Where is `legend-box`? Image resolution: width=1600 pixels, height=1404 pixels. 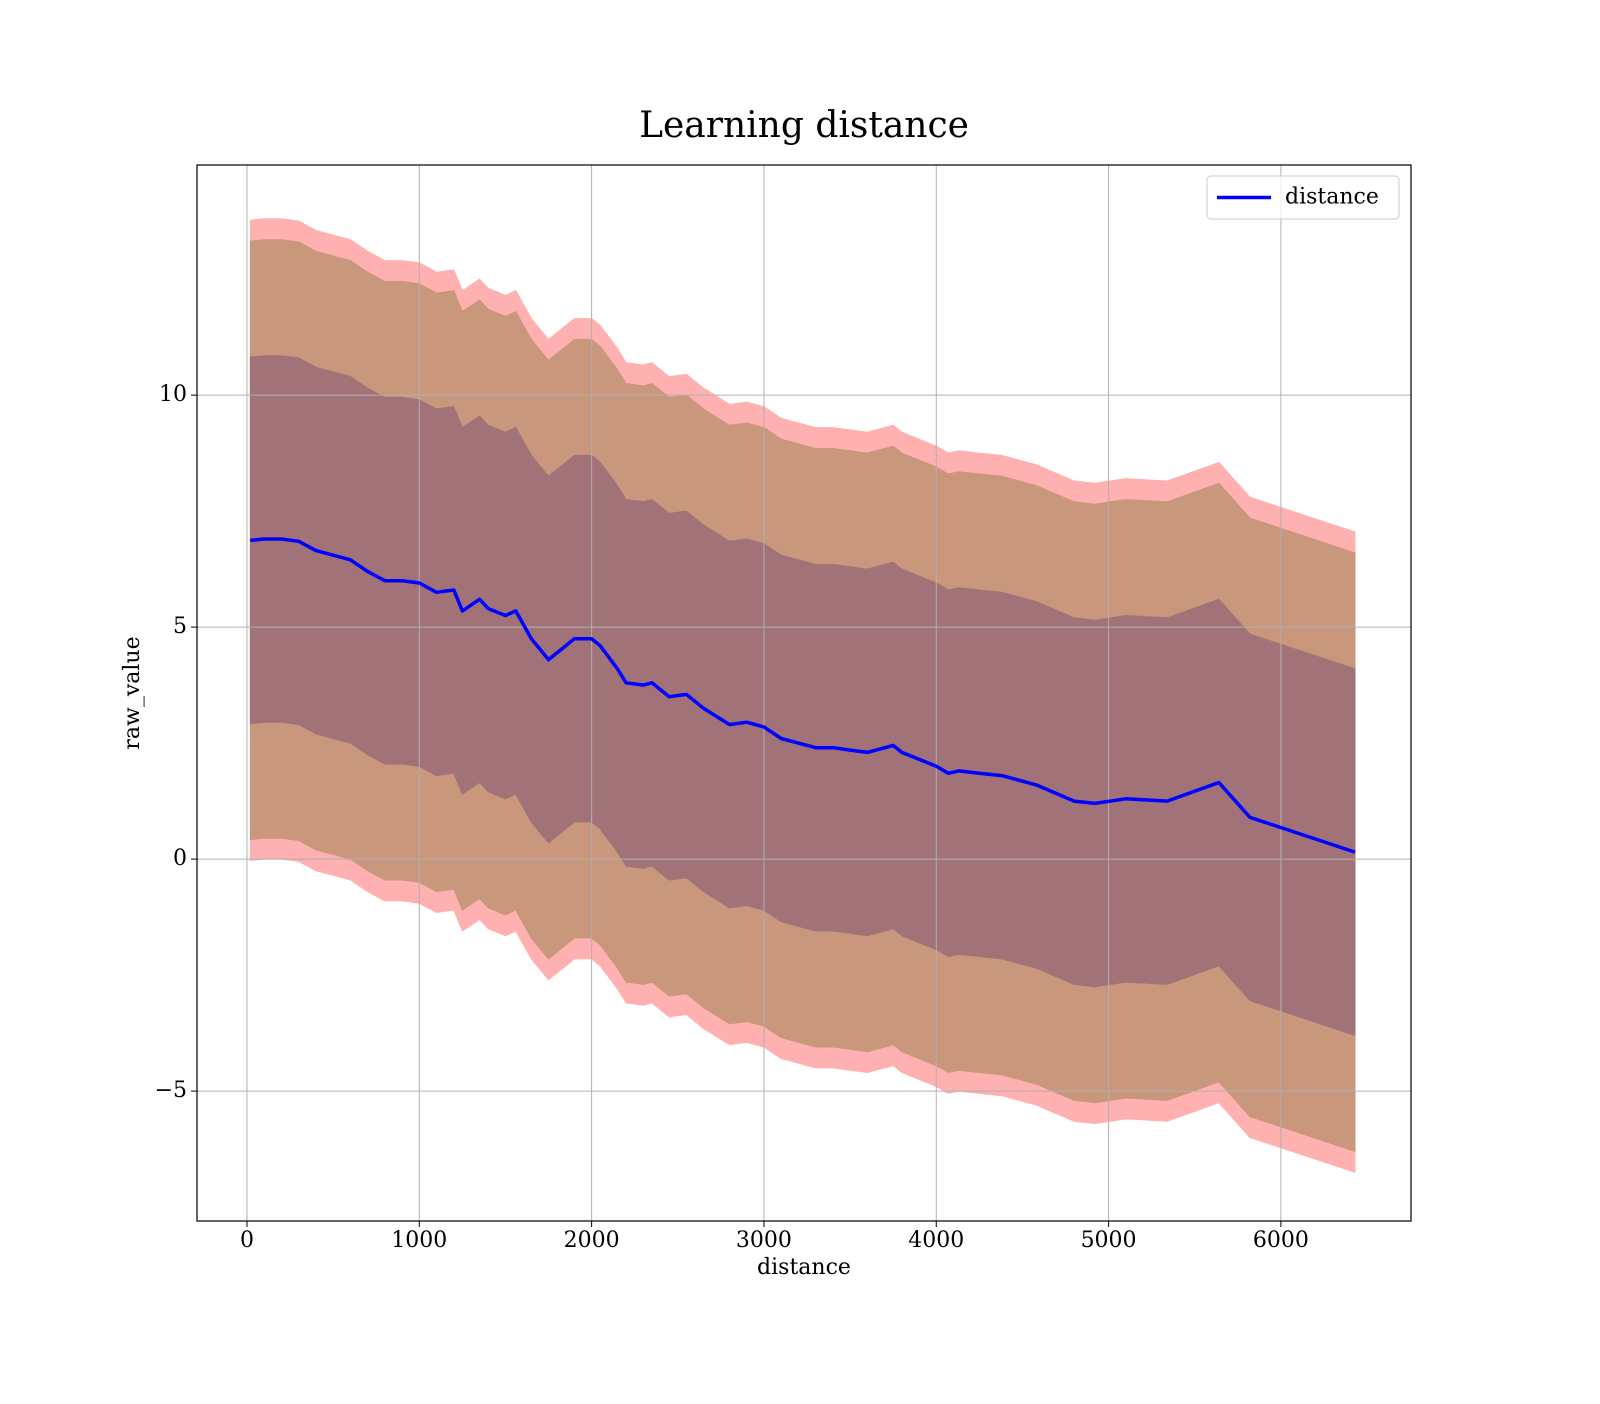
legend-box is located at coordinates (1303, 197).